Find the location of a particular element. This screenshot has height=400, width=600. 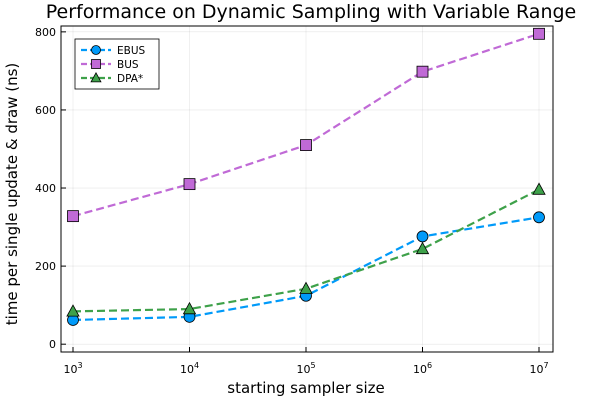

legend: EBUS BUS DPA* is located at coordinates (117, 64).